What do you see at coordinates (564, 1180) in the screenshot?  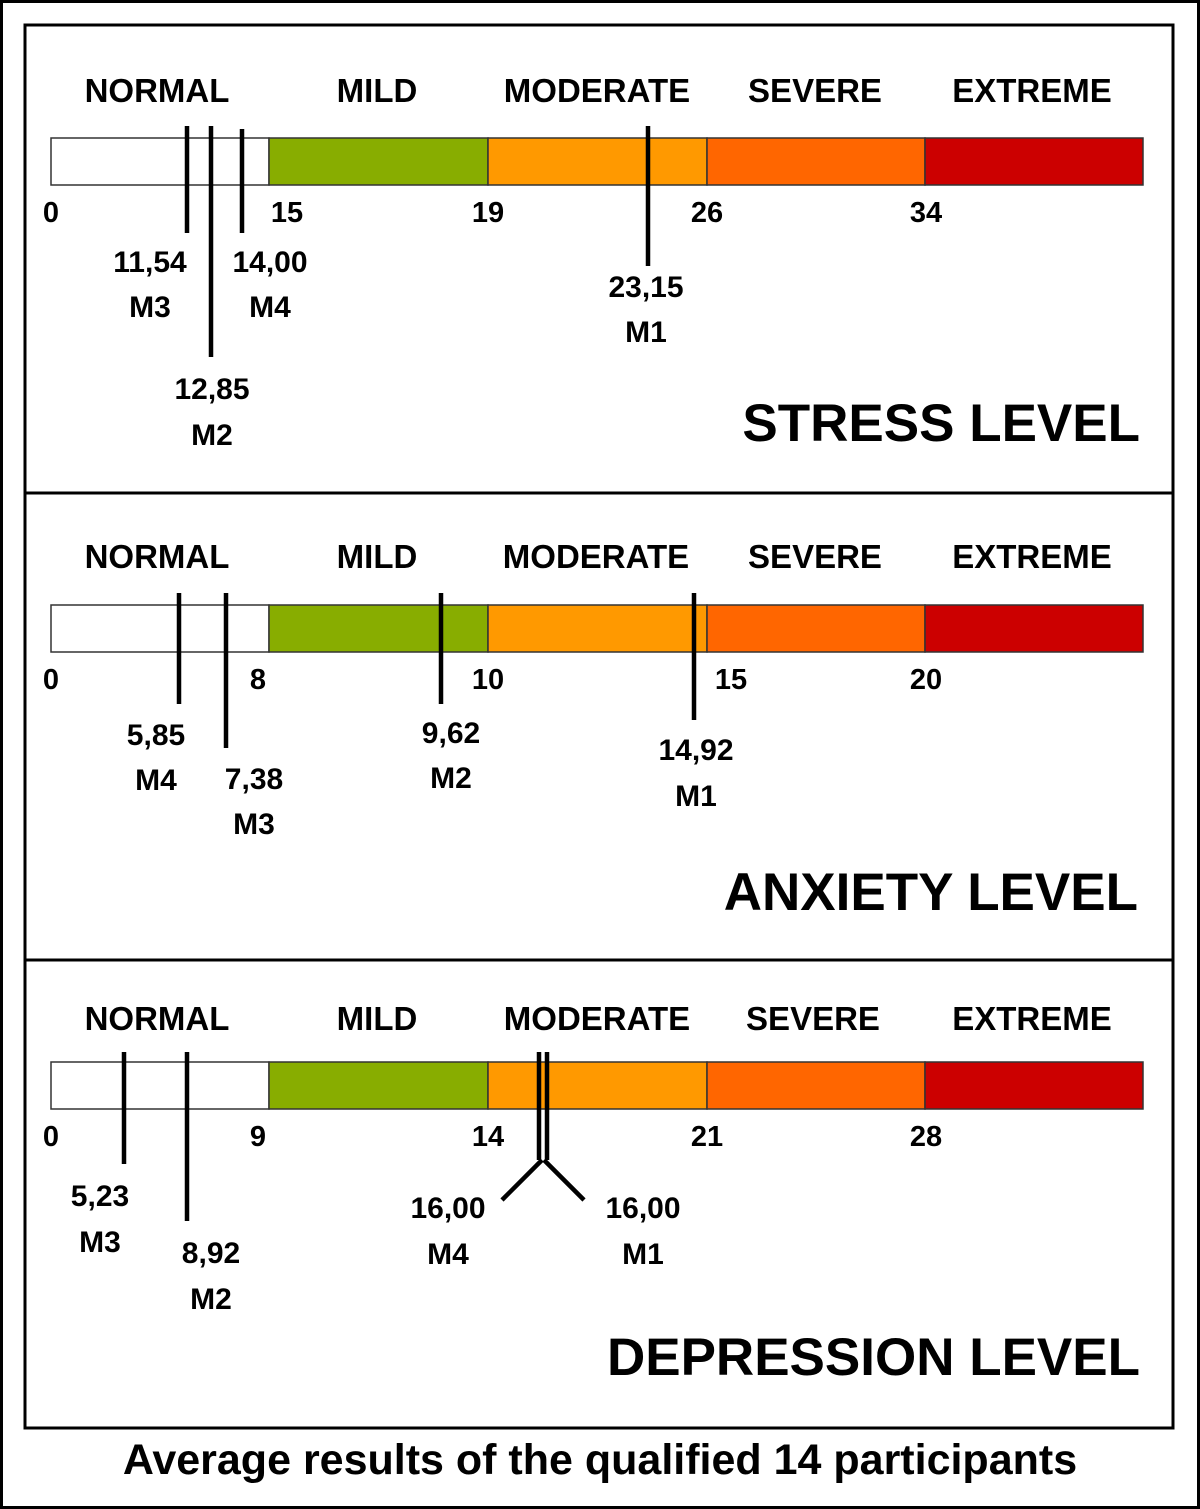 I see `marker-leader-m1` at bounding box center [564, 1180].